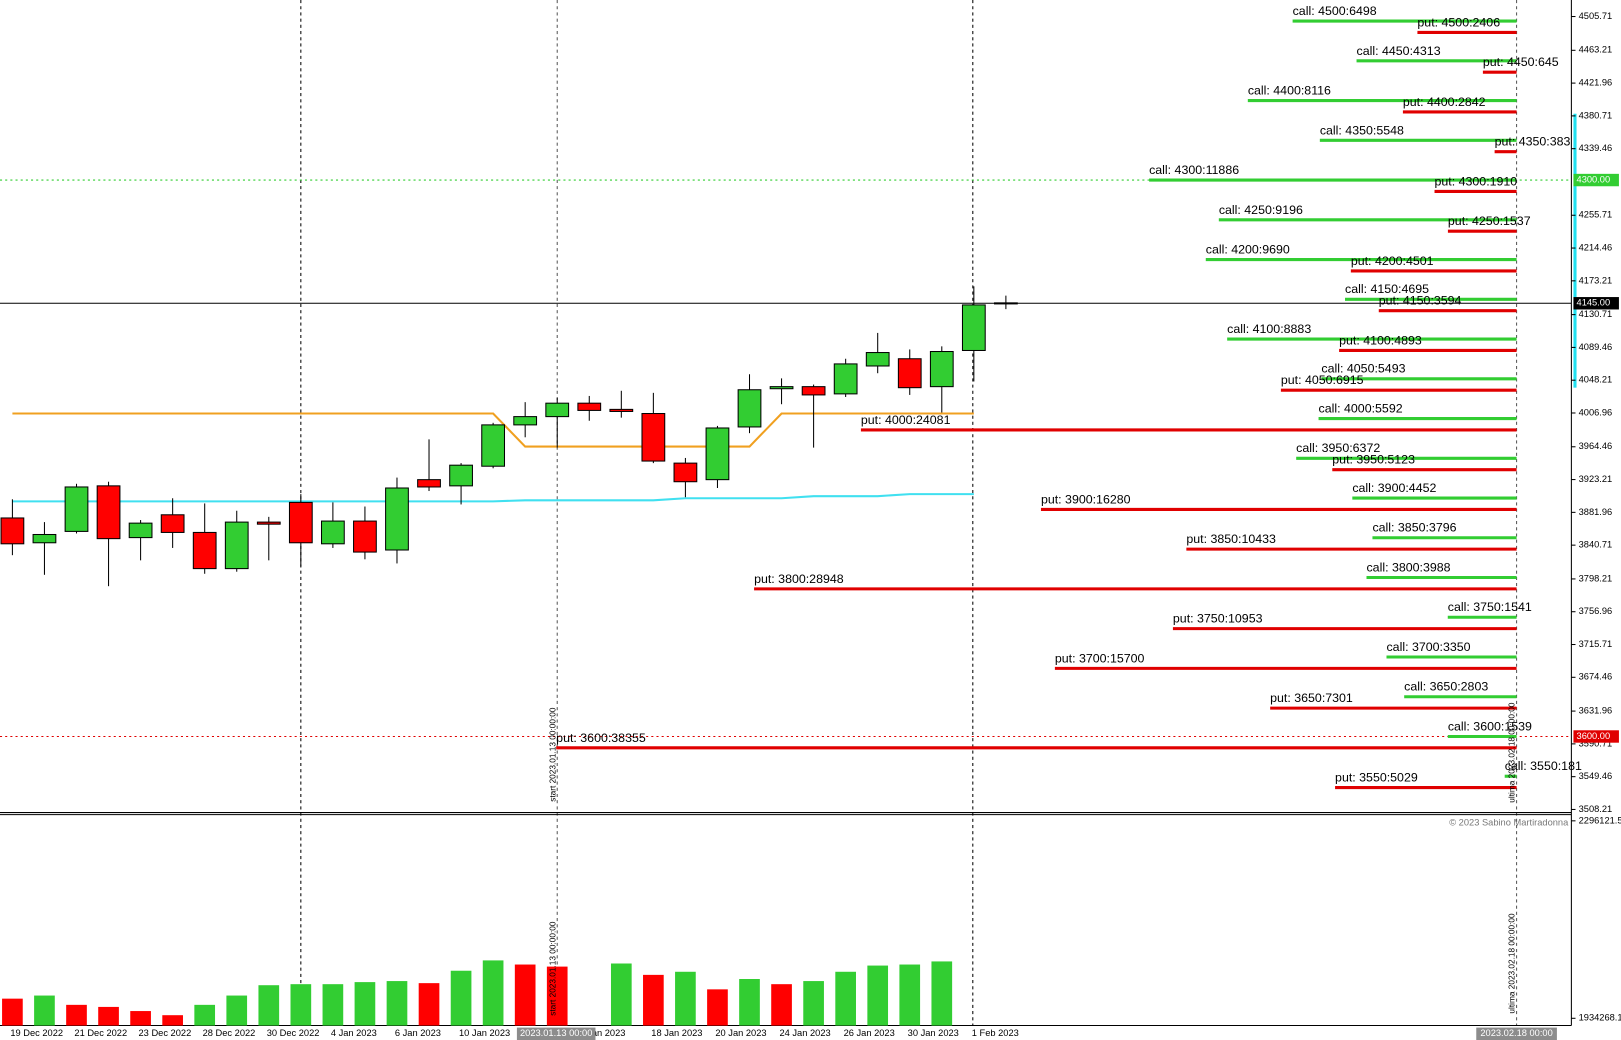  I want to click on x-tick-label: 23 Dec 2022, so click(165, 1033).